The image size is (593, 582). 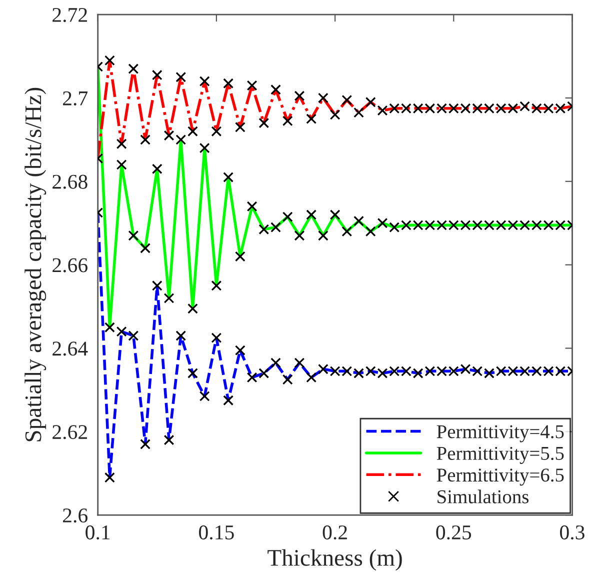 What do you see at coordinates (454, 532) in the screenshot?
I see `x-tick-label: 0.25` at bounding box center [454, 532].